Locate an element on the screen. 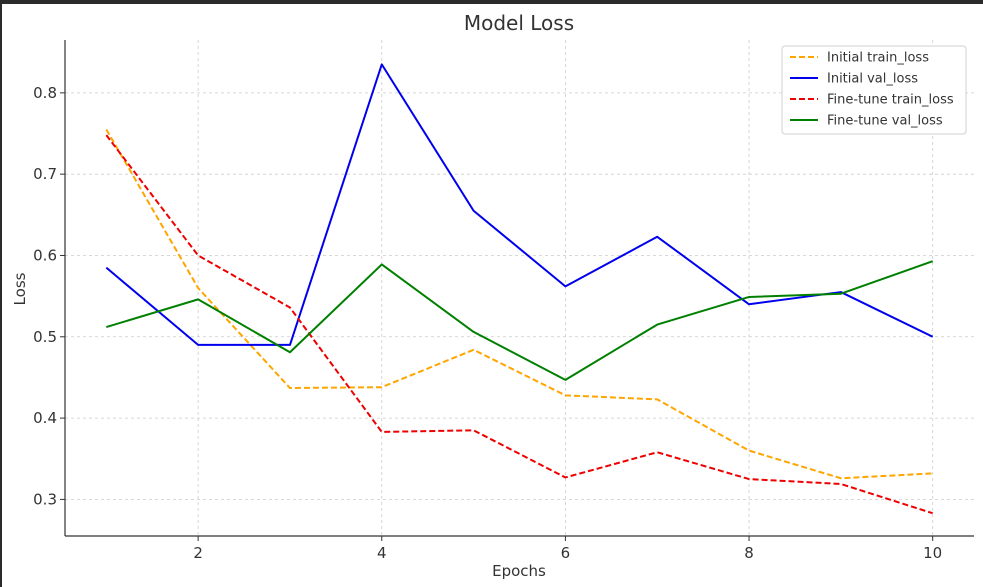 This screenshot has height=587, width=983. legend-label: Fine-tune train_loss is located at coordinates (890, 100).